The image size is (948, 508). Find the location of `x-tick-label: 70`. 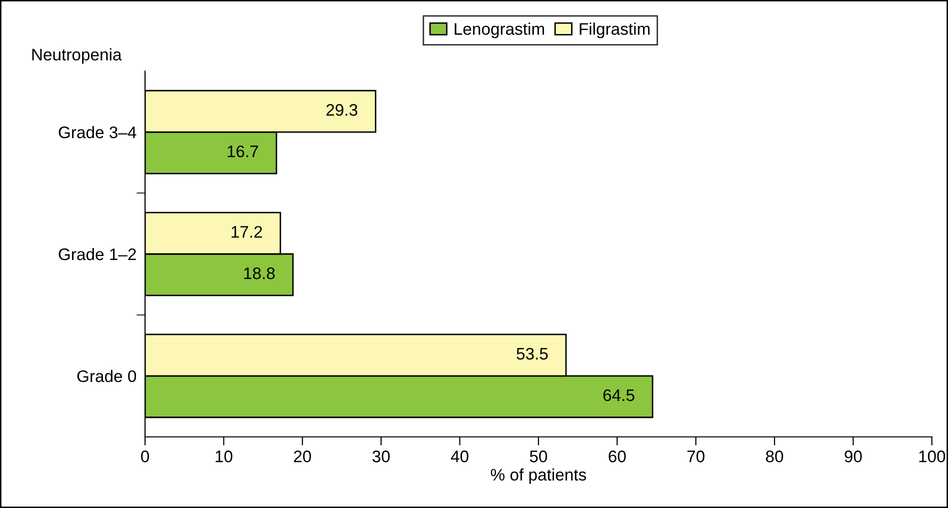

x-tick-label: 70 is located at coordinates (695, 456).